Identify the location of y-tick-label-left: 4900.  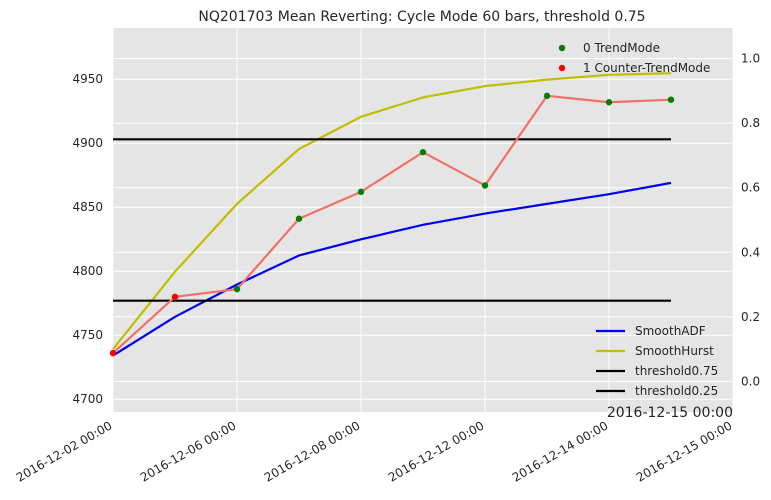
(87, 143).